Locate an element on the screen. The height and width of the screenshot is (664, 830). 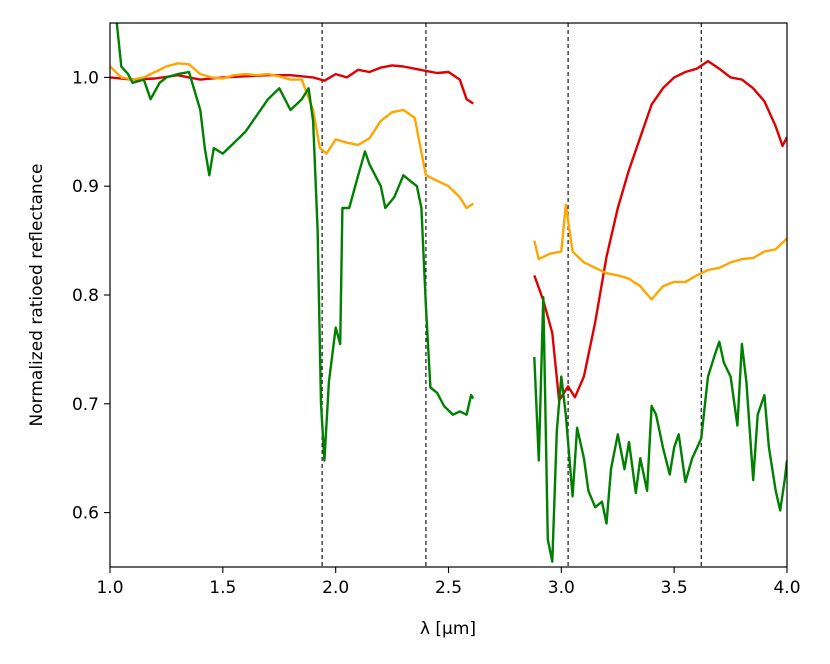
y-tick-label: 0.6 is located at coordinates (85, 514).